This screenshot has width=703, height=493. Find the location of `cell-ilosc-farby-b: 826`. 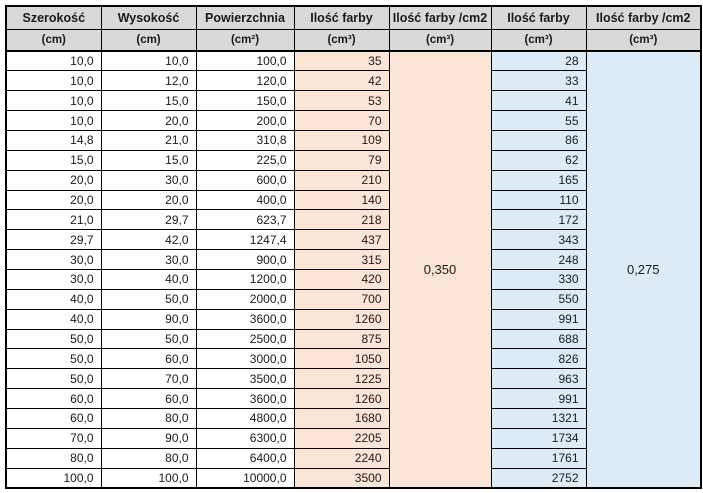

cell-ilosc-farby-b: 826 is located at coordinates (538, 359).